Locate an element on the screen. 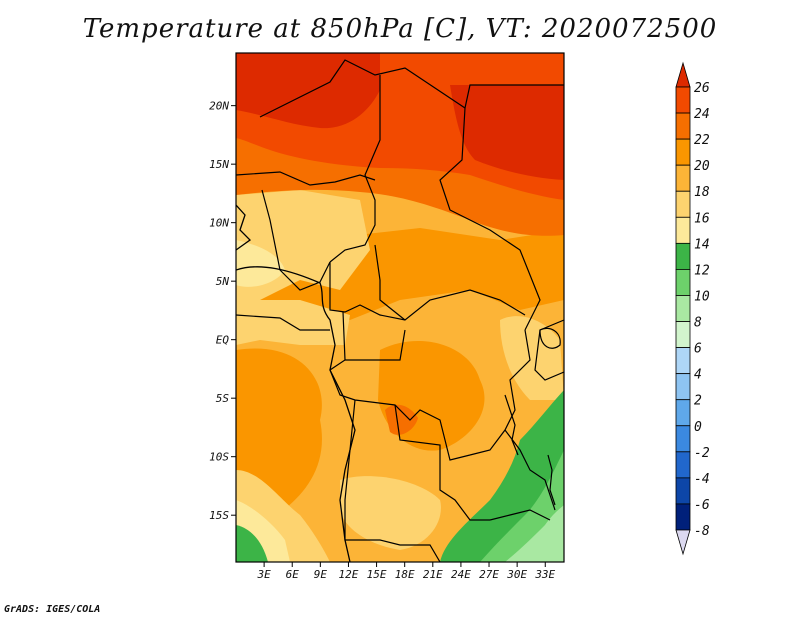  lat-tick-label: EQ is located at coordinates (223, 340).